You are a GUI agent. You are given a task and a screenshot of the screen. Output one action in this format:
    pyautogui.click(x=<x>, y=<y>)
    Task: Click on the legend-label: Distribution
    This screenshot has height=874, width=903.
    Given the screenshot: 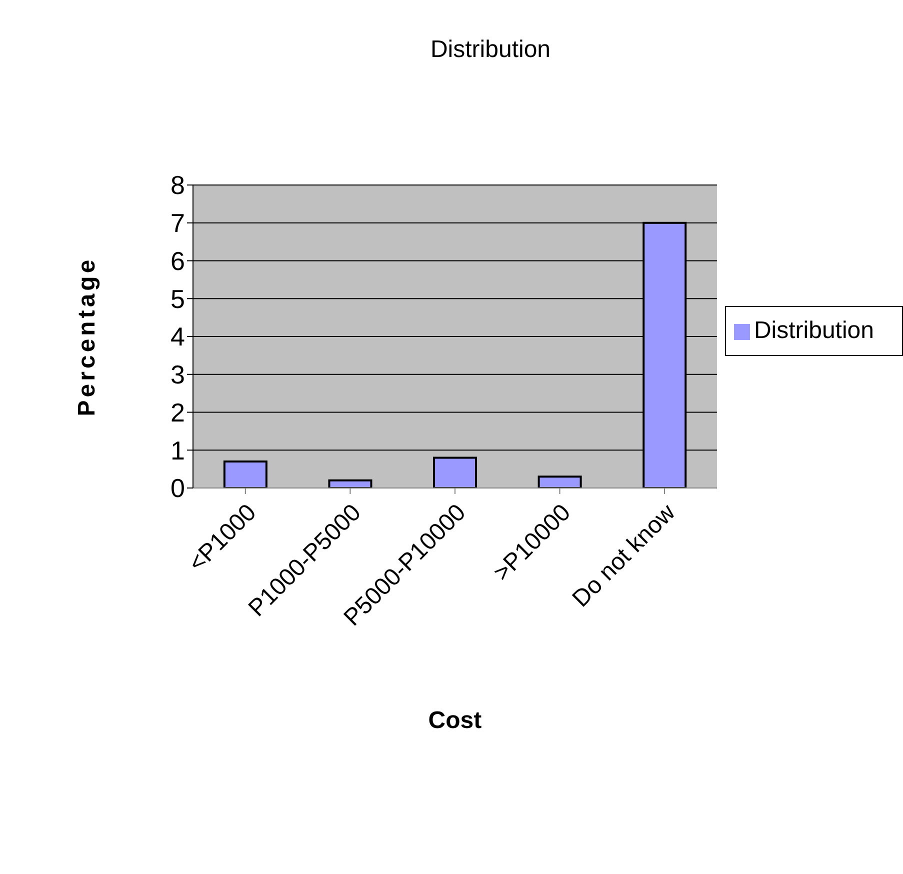 What is the action you would take?
    pyautogui.click(x=814, y=330)
    